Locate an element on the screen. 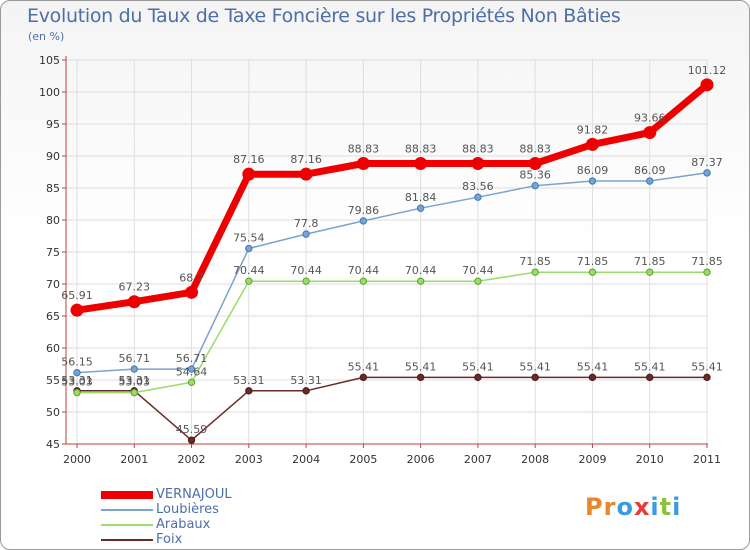 The image size is (750, 550). data-label-loubires: 86.09 is located at coordinates (650, 170).